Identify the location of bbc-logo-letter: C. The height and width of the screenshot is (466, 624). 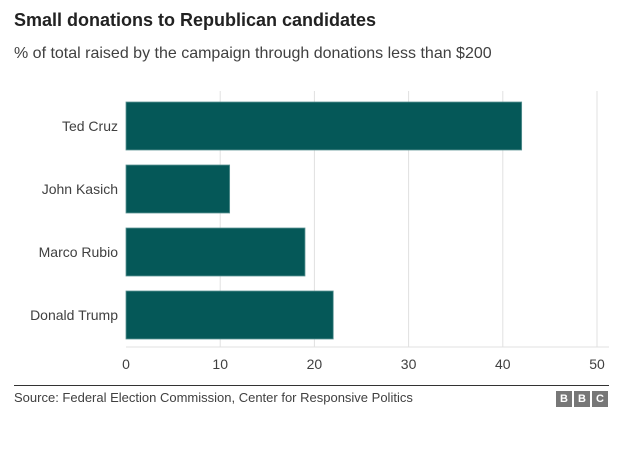
(600, 399).